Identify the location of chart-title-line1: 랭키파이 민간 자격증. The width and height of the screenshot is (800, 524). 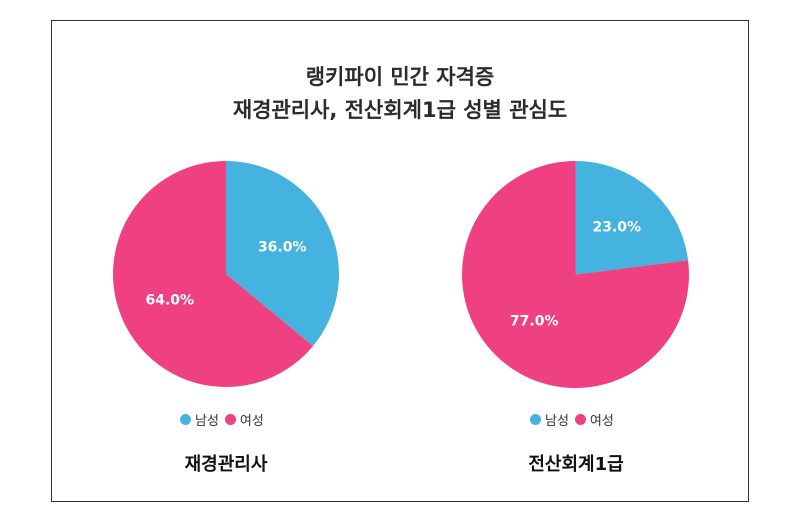
(400, 77).